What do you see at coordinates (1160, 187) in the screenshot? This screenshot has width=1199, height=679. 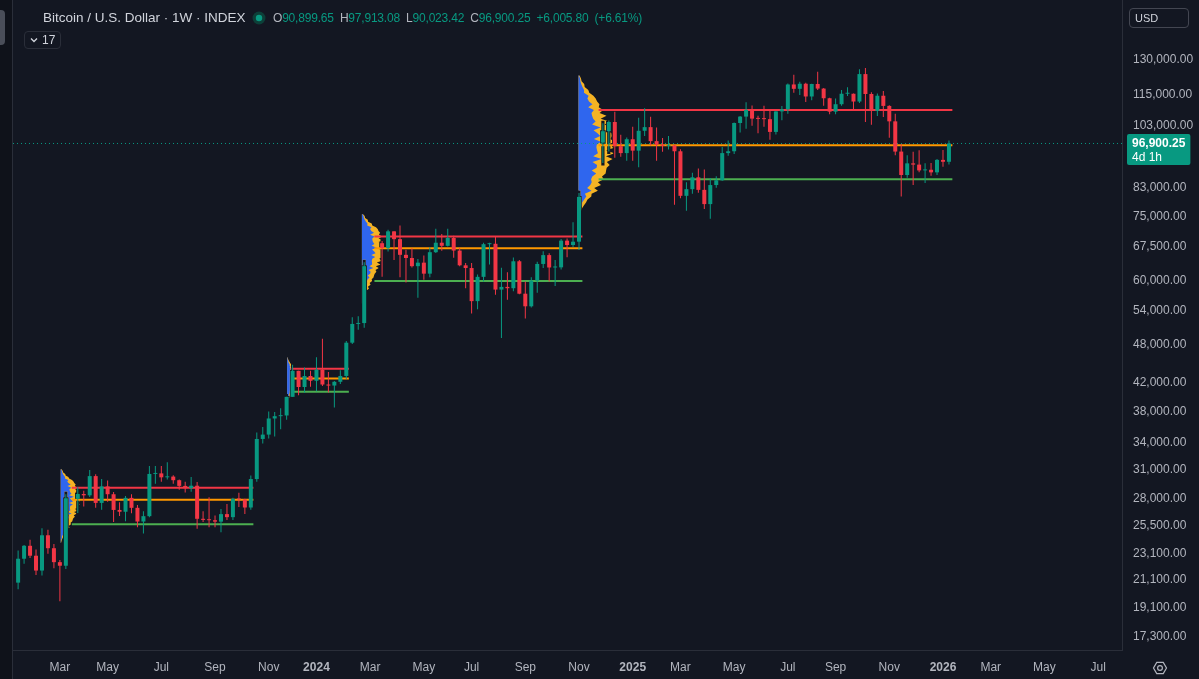 I see `y-tick-label: 83,000.00` at bounding box center [1160, 187].